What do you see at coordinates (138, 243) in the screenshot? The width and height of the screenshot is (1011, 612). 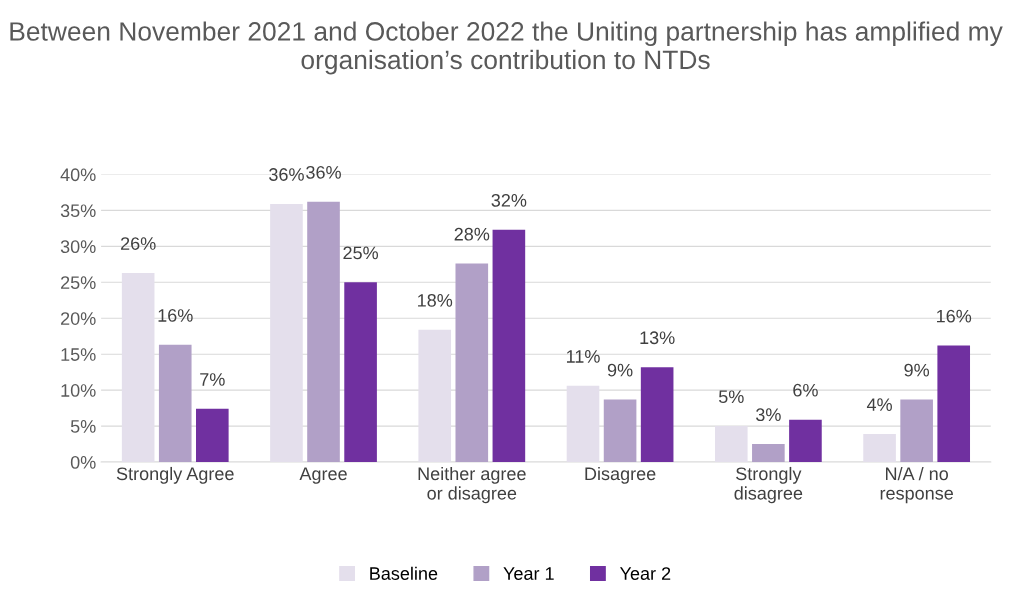 I see `data-label: 26%` at bounding box center [138, 243].